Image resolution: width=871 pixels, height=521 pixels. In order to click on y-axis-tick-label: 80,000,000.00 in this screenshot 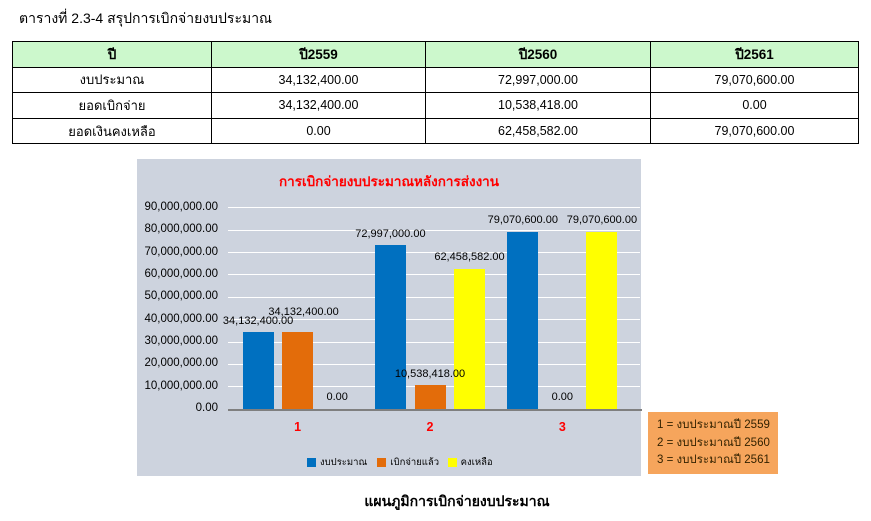, I will do `click(181, 229)`.